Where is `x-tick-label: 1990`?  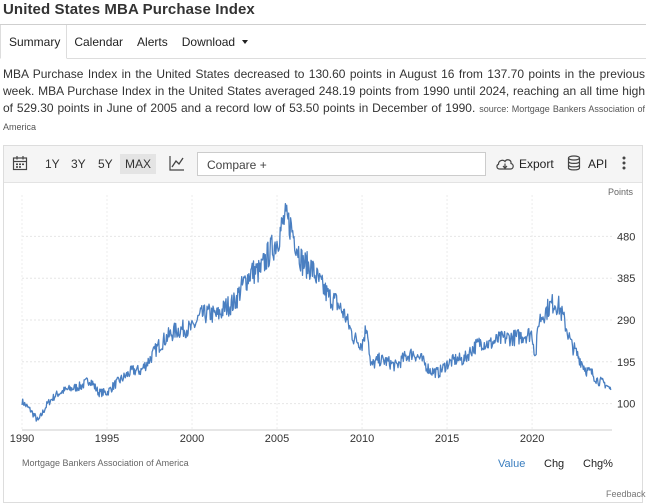
x-tick-label: 1990 is located at coordinates (22, 439).